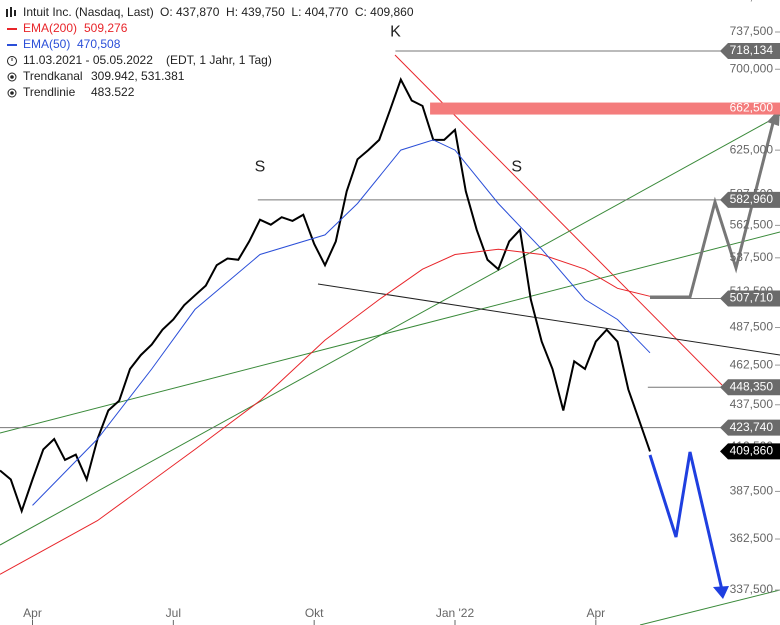 This screenshot has width=780, height=625. Describe the element at coordinates (709, 607) in the screenshot. I see `trend-channel` at that location.